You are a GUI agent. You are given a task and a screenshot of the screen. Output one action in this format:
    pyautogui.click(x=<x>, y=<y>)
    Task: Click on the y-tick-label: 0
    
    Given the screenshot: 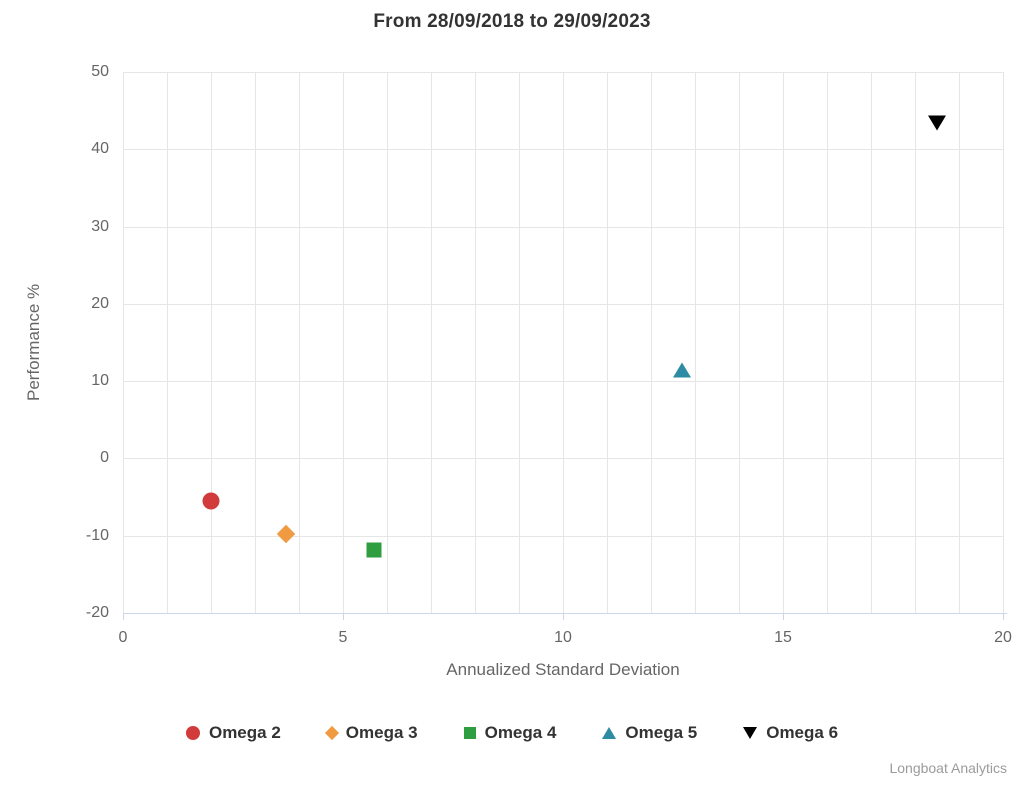 What is the action you would take?
    pyautogui.click(x=104, y=458)
    